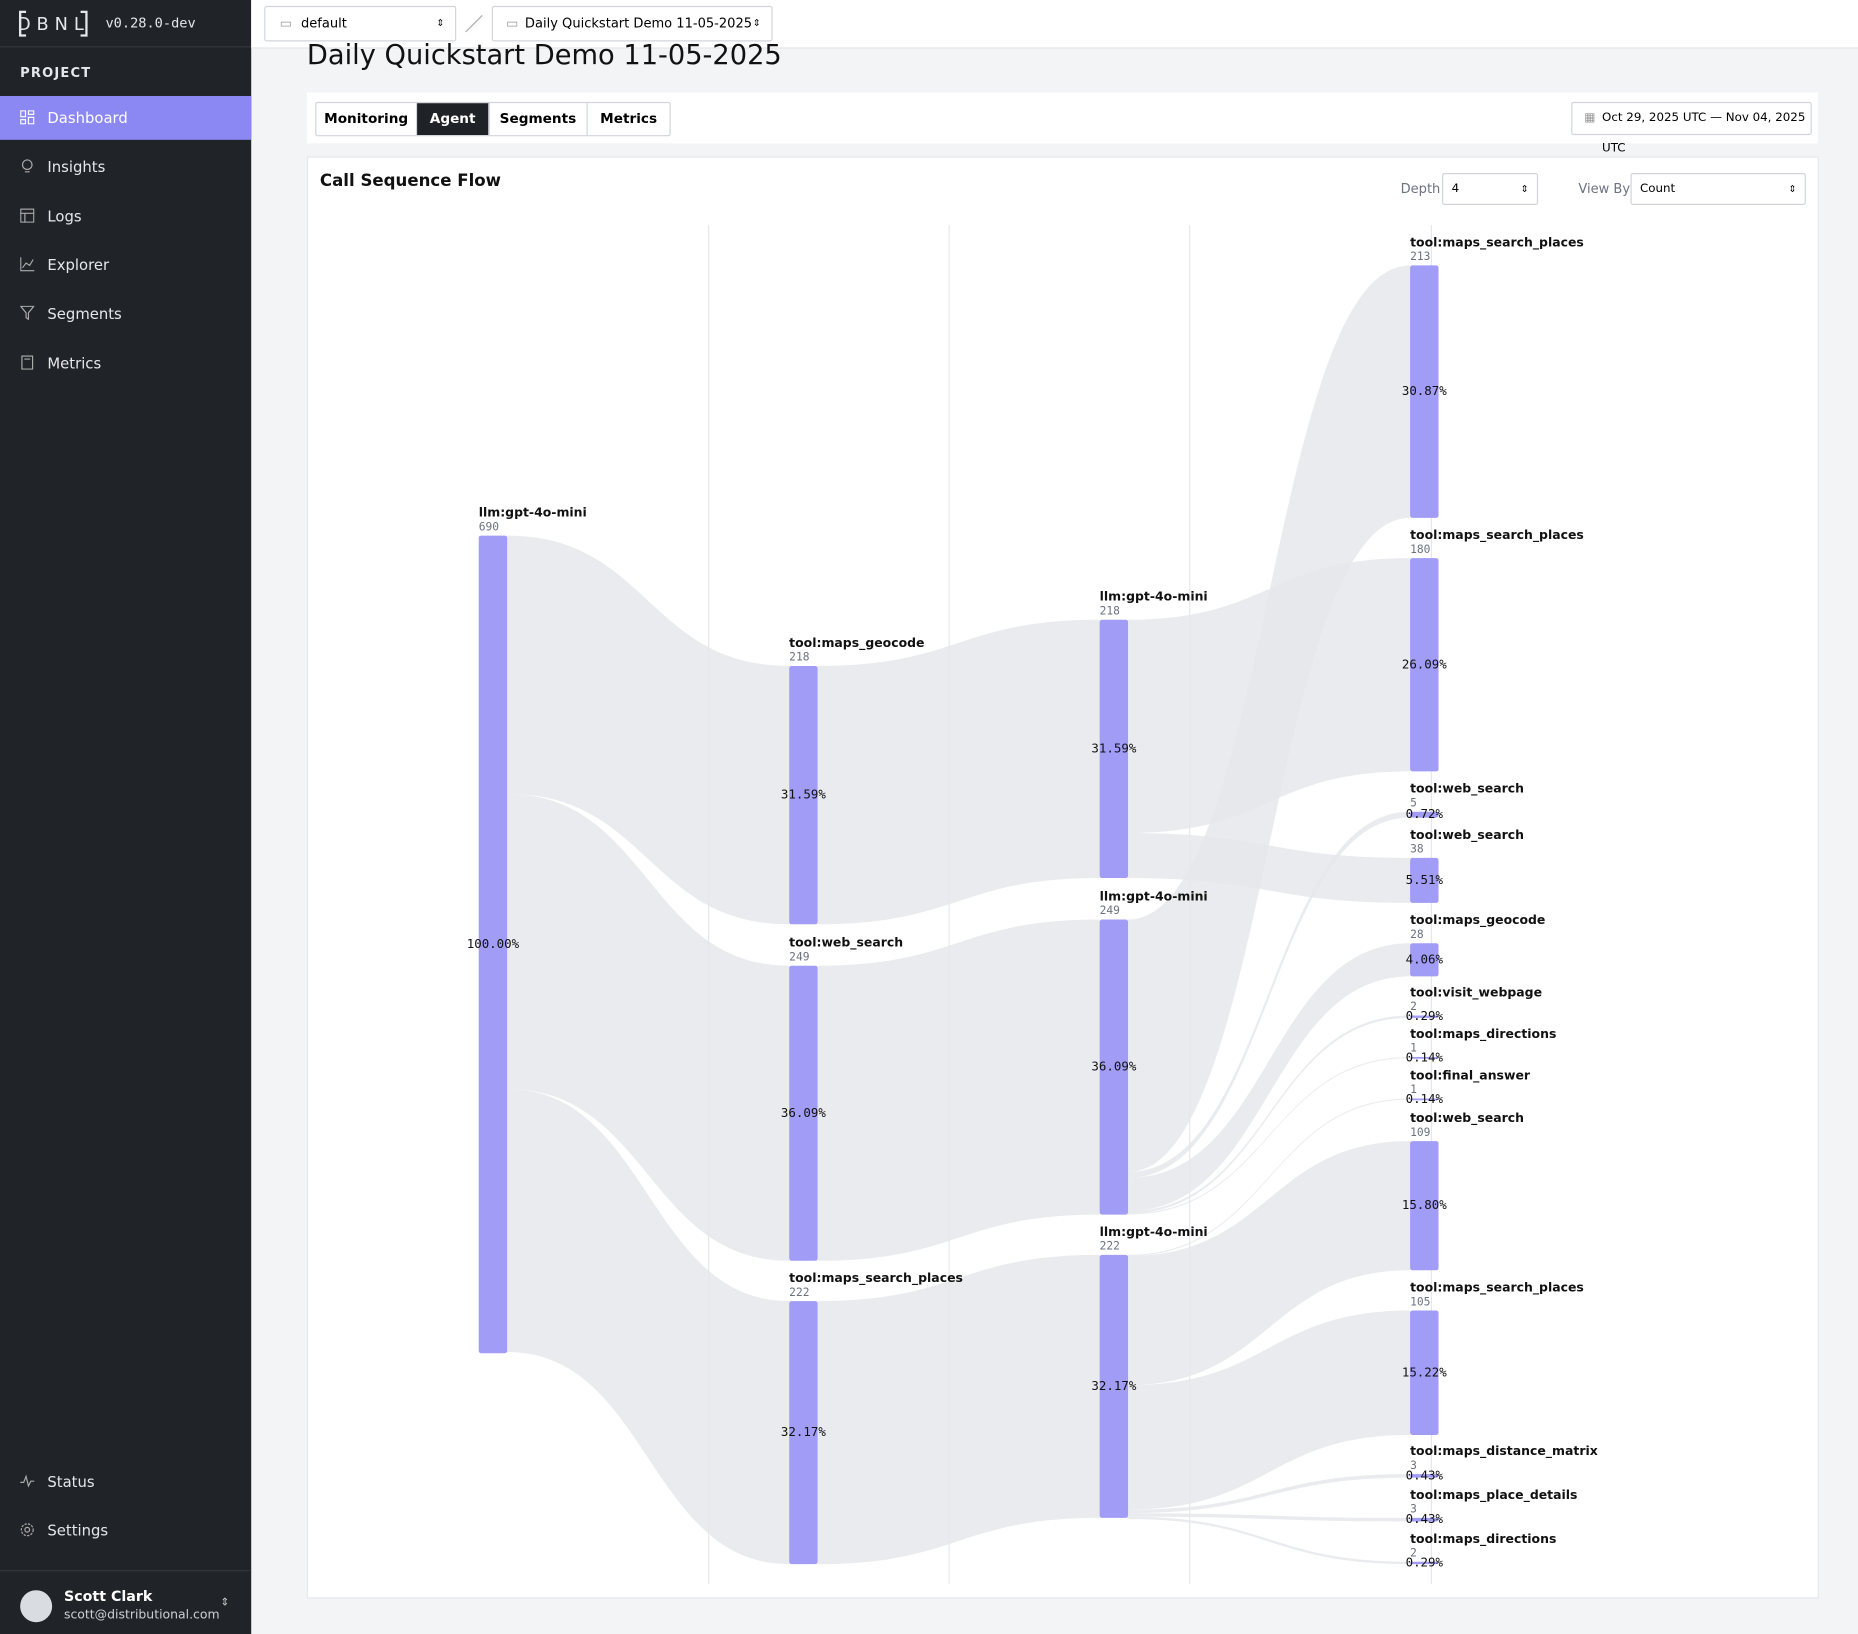 Image resolution: width=1858 pixels, height=1634 pixels. Describe the element at coordinates (474, 23) in the screenshot. I see `separator` at that location.